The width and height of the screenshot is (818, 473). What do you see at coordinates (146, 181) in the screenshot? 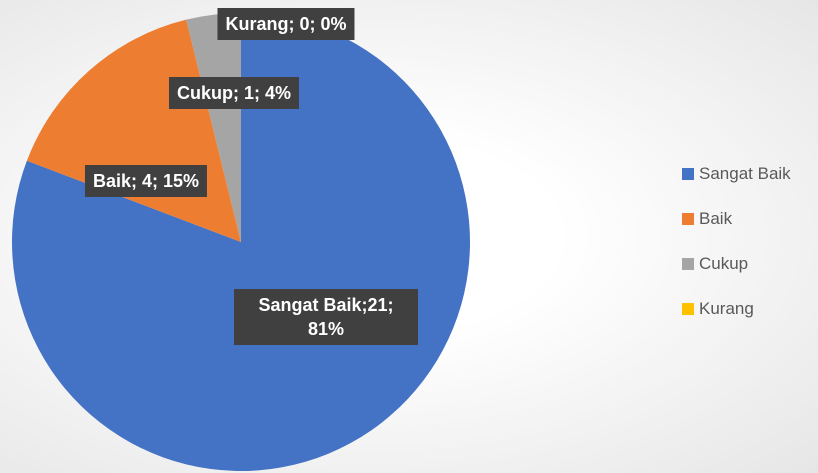
I see `data-label: Baik; 4; 15%` at bounding box center [146, 181].